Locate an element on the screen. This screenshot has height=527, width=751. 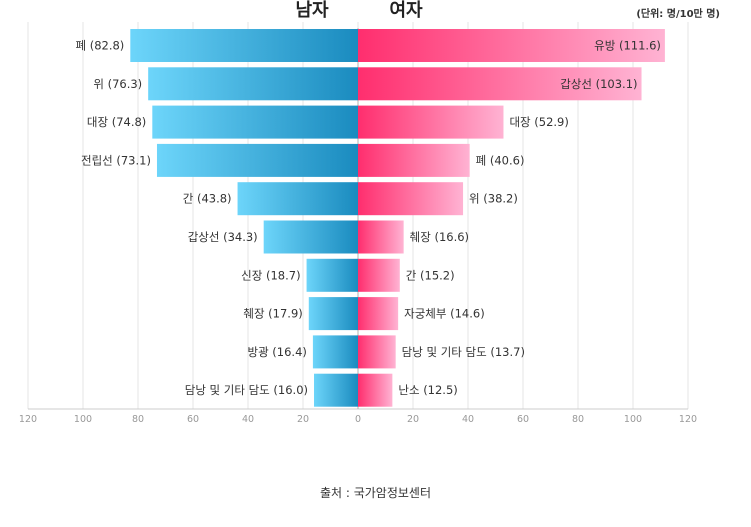
female-bar-label: 자궁체부 (14.6) is located at coordinates (444, 314).